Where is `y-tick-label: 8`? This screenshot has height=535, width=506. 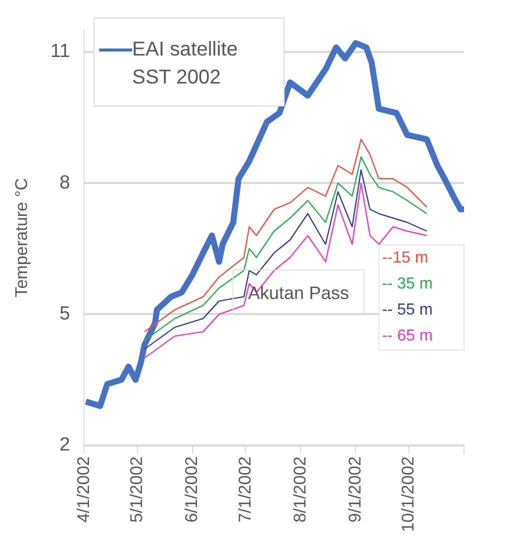 y-tick-label: 8 is located at coordinates (65, 183).